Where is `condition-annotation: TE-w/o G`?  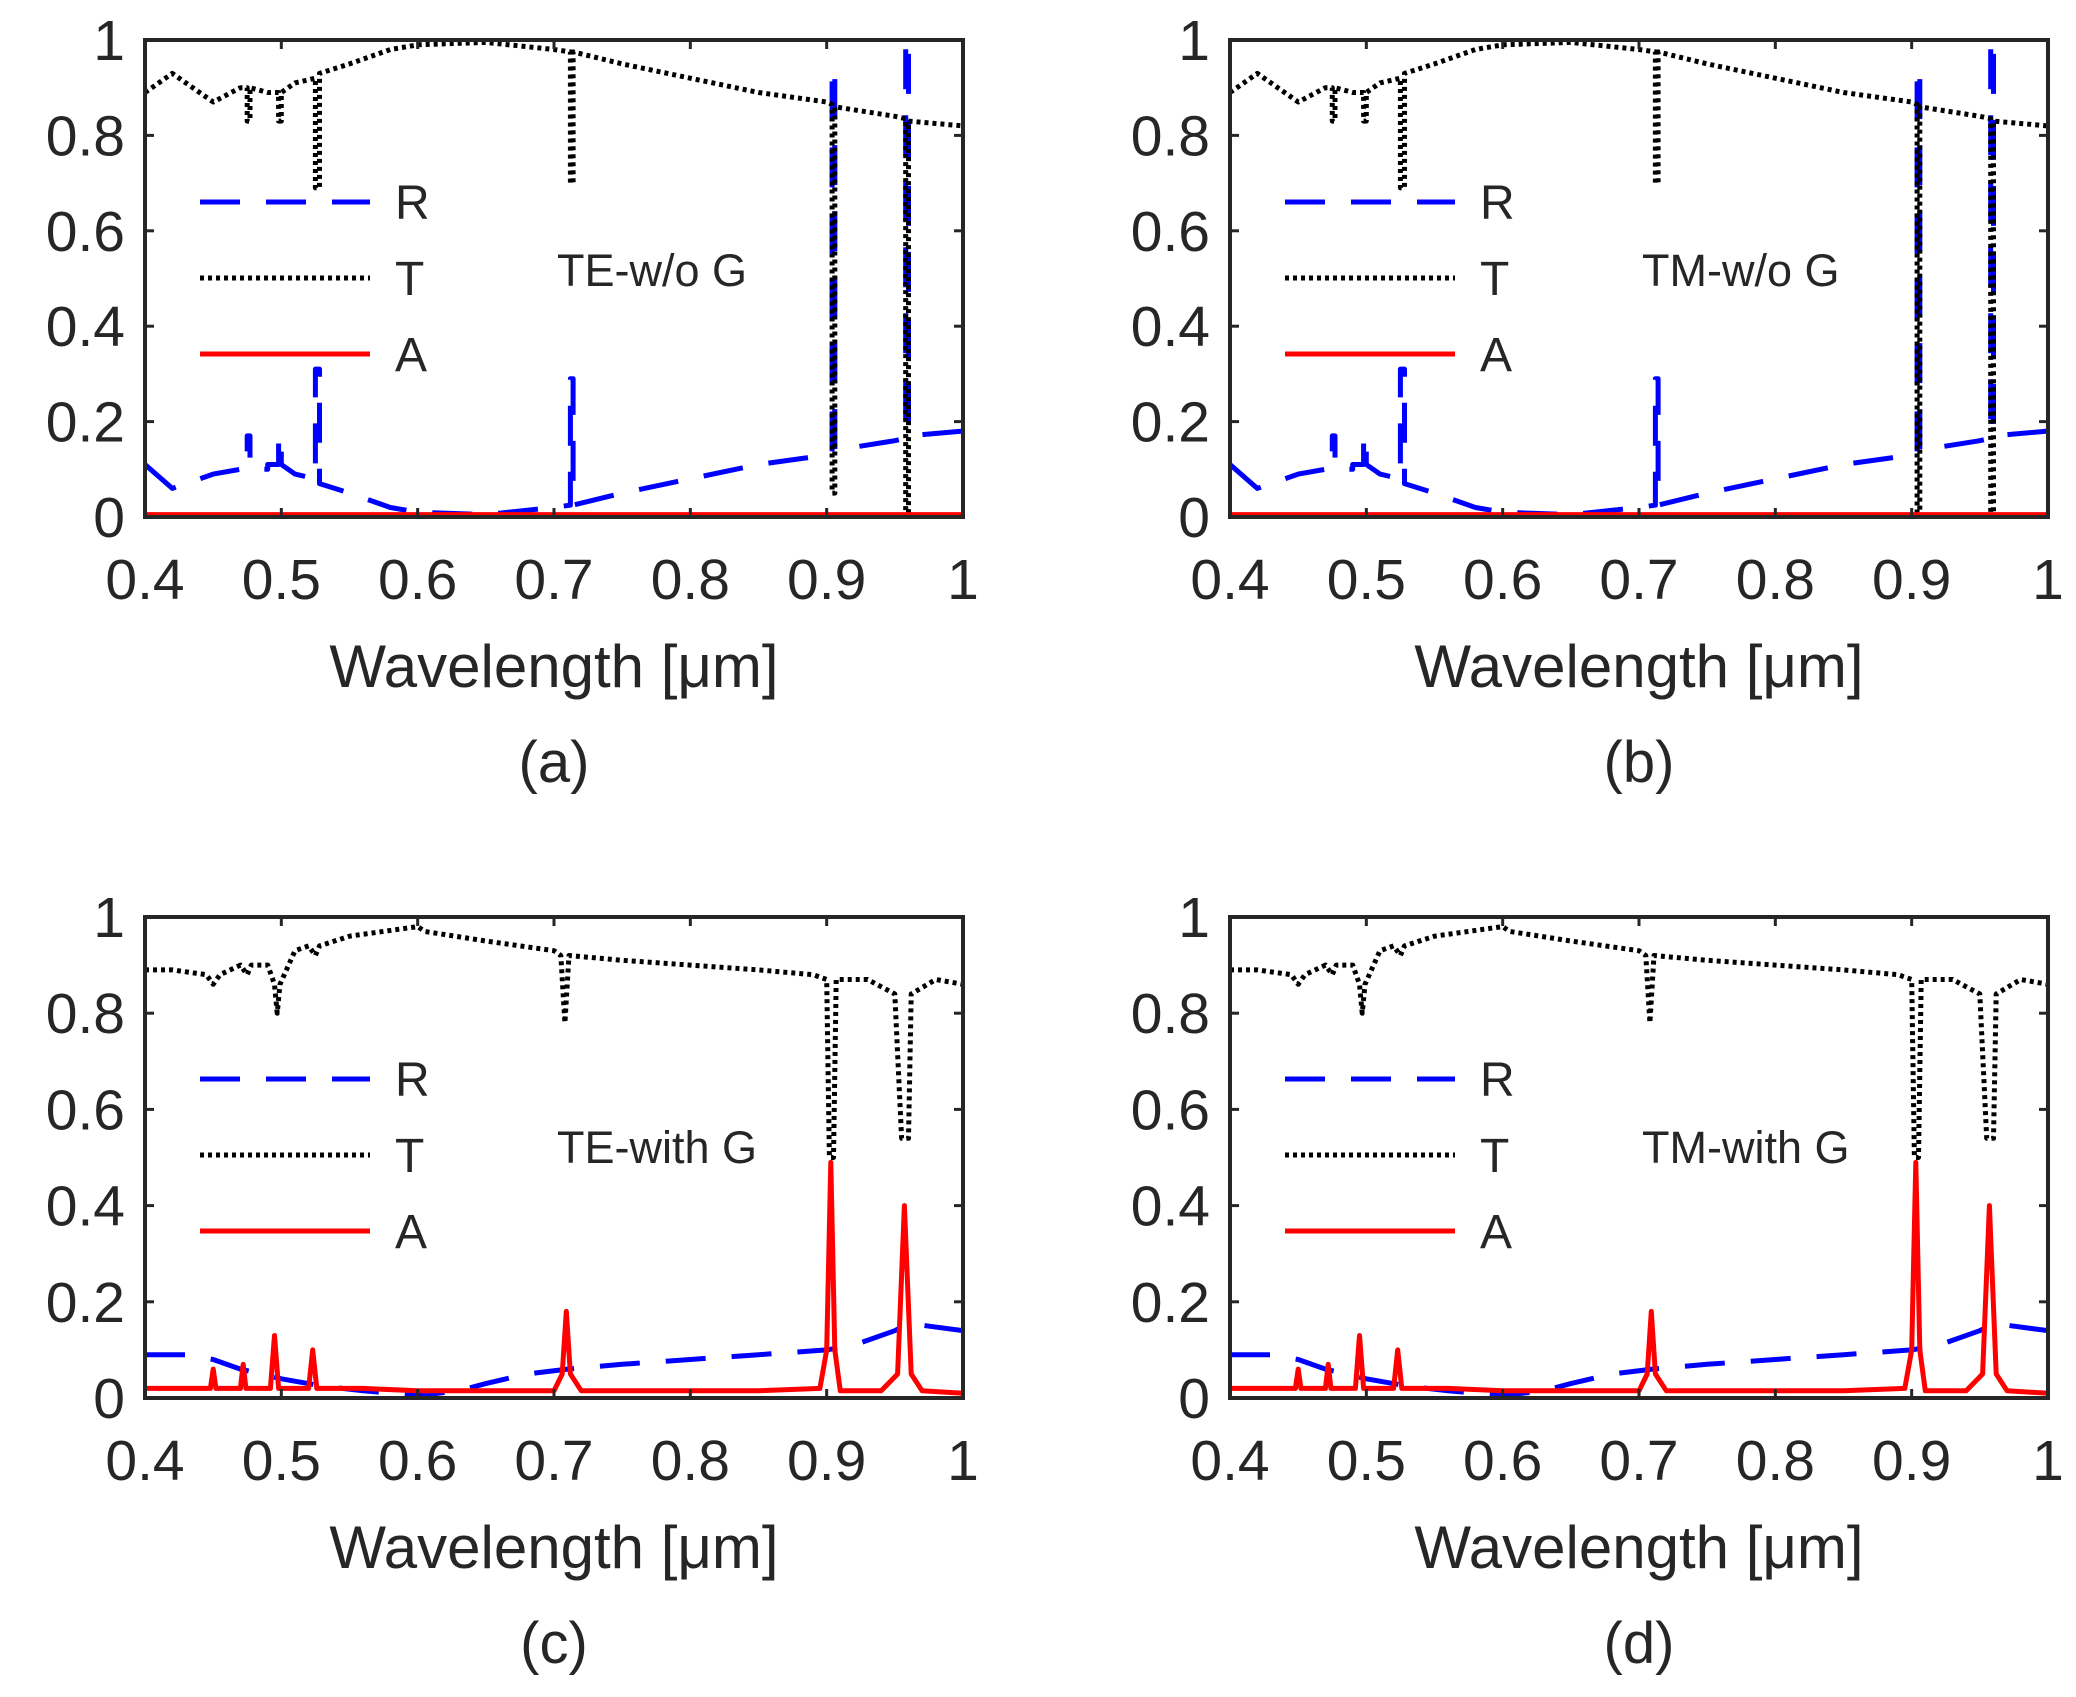 condition-annotation: TE-w/o G is located at coordinates (652, 270).